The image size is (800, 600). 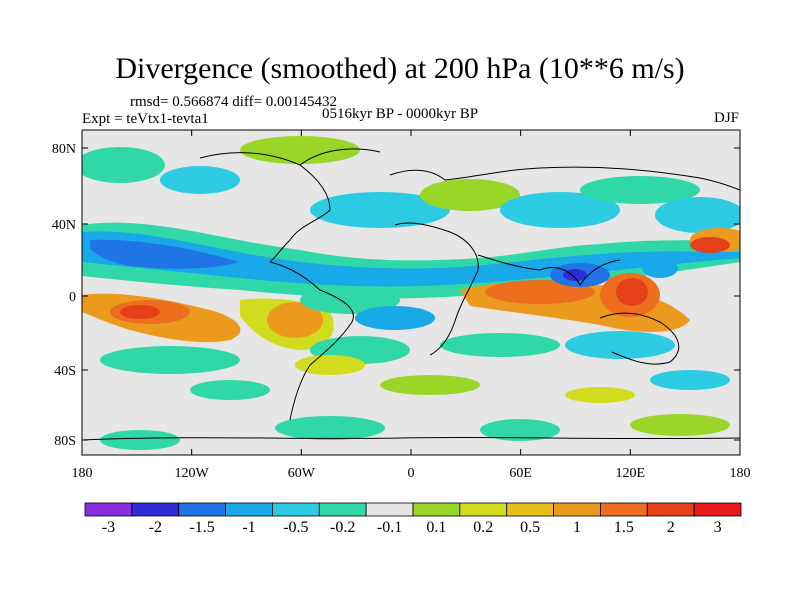 What do you see at coordinates (520, 473) in the screenshot?
I see `lon-tick-label: 60E` at bounding box center [520, 473].